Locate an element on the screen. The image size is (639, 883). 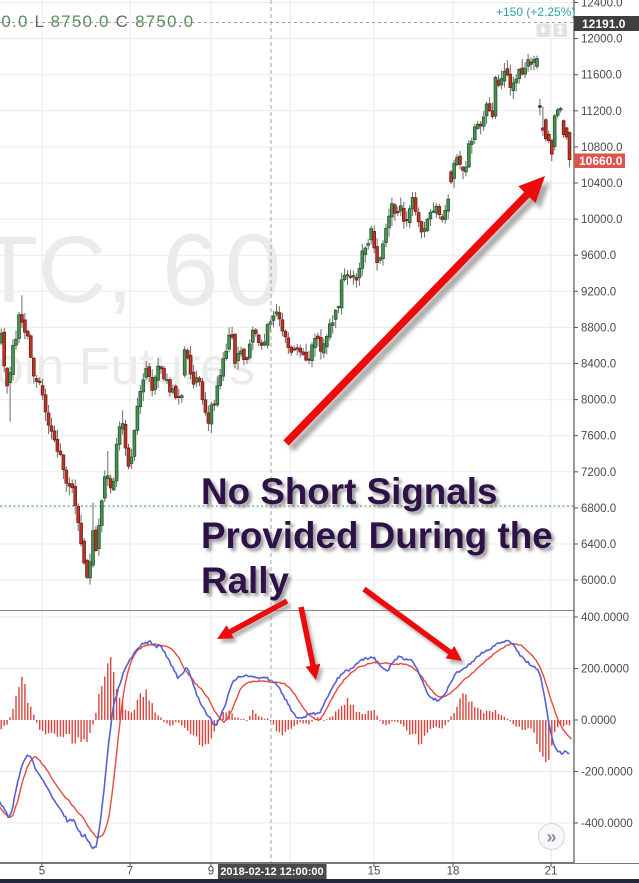
svg-text: 0.0000 is located at coordinates (598, 721).